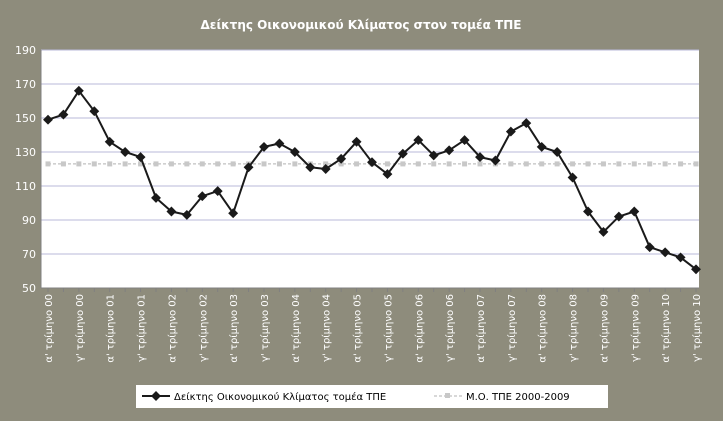  I want to click on x-tick-label: γ' τρίμηνο 00, so click(80, 328).